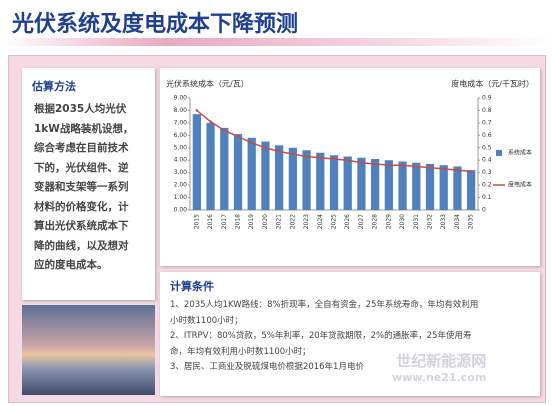  What do you see at coordinates (520, 185) in the screenshot?
I see `legend-label: 度电成本` at bounding box center [520, 185].